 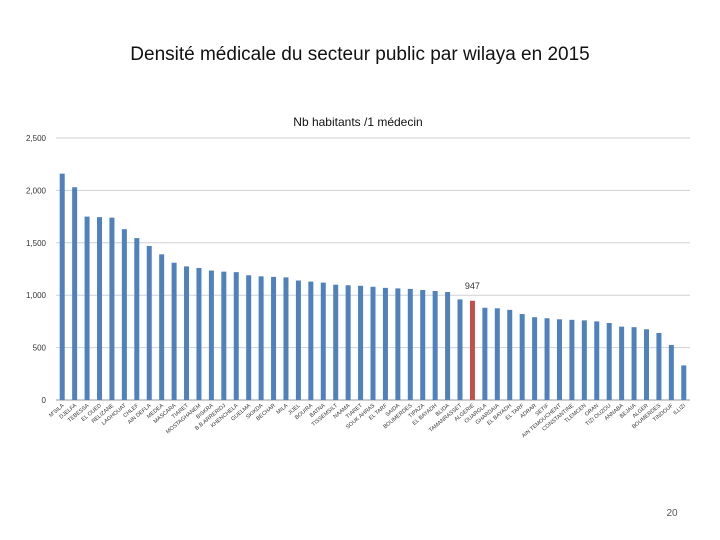 What do you see at coordinates (36, 243) in the screenshot?
I see `y-tick-label: 1,500` at bounding box center [36, 243].